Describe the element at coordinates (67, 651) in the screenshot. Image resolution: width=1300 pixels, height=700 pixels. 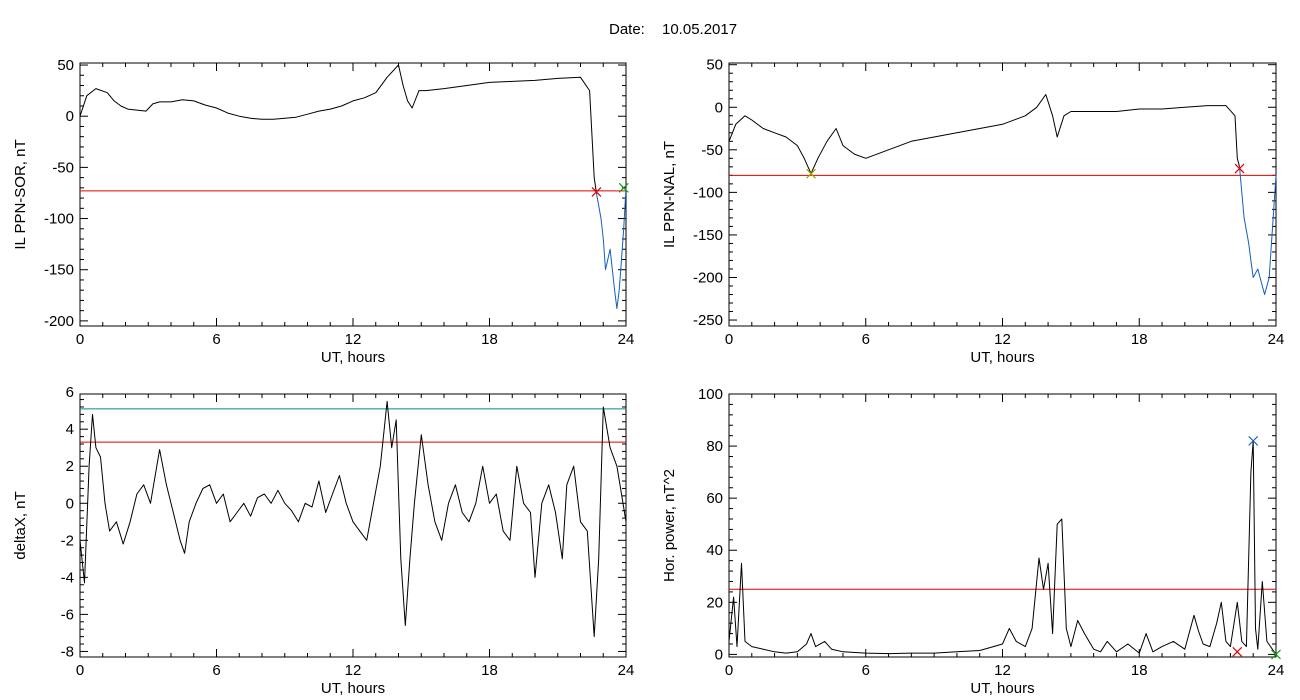
I see `y-tick-label: -8` at that location.